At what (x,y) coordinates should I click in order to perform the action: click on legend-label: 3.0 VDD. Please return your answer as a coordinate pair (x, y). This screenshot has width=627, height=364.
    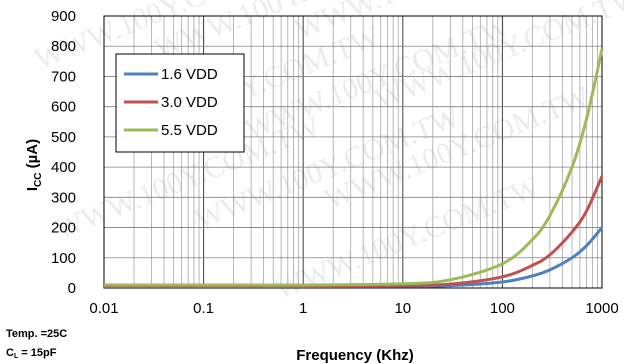
    Looking at the image, I should click on (189, 102).